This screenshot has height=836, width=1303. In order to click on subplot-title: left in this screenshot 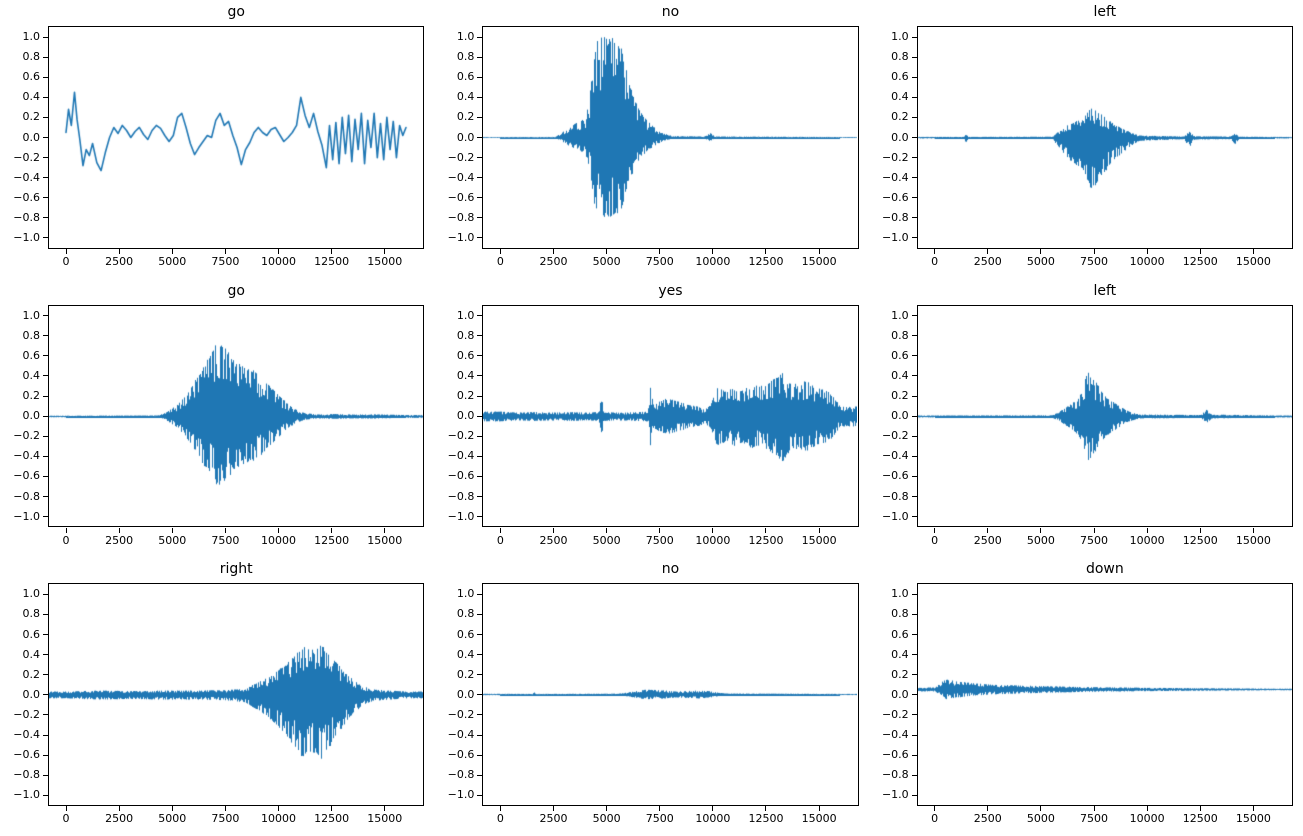, I will do `click(1105, 12)`.